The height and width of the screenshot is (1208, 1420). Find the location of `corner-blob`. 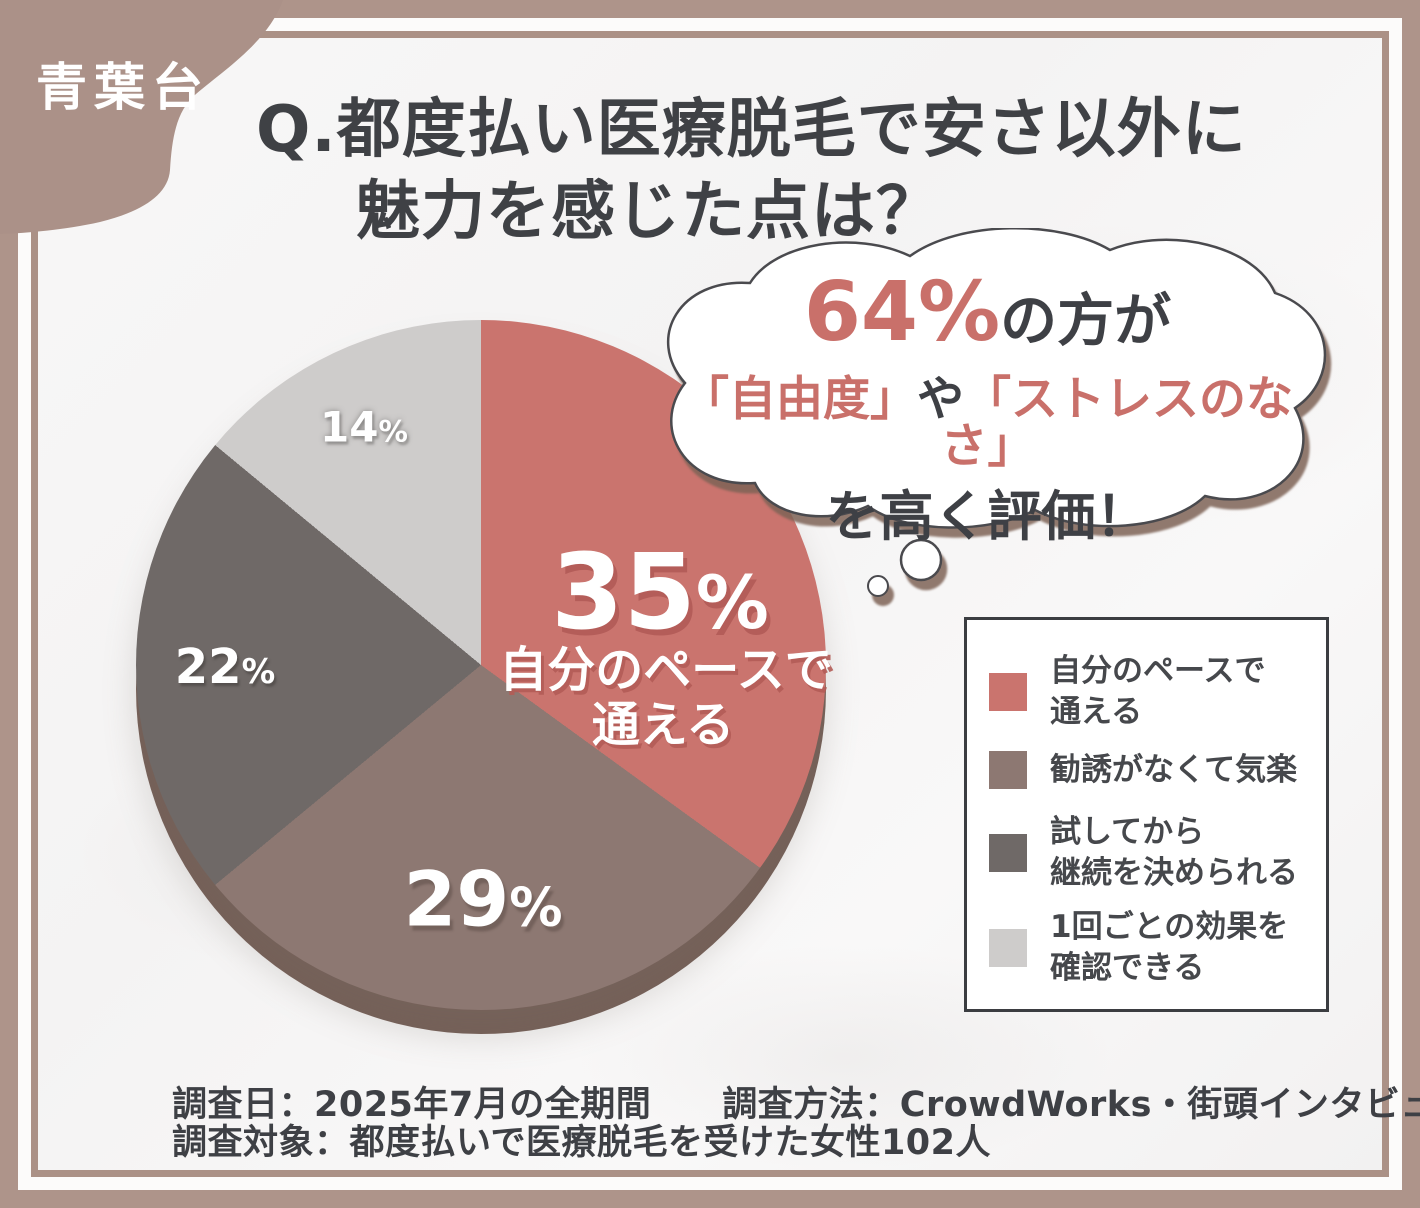

corner-blob is located at coordinates (141, 117).